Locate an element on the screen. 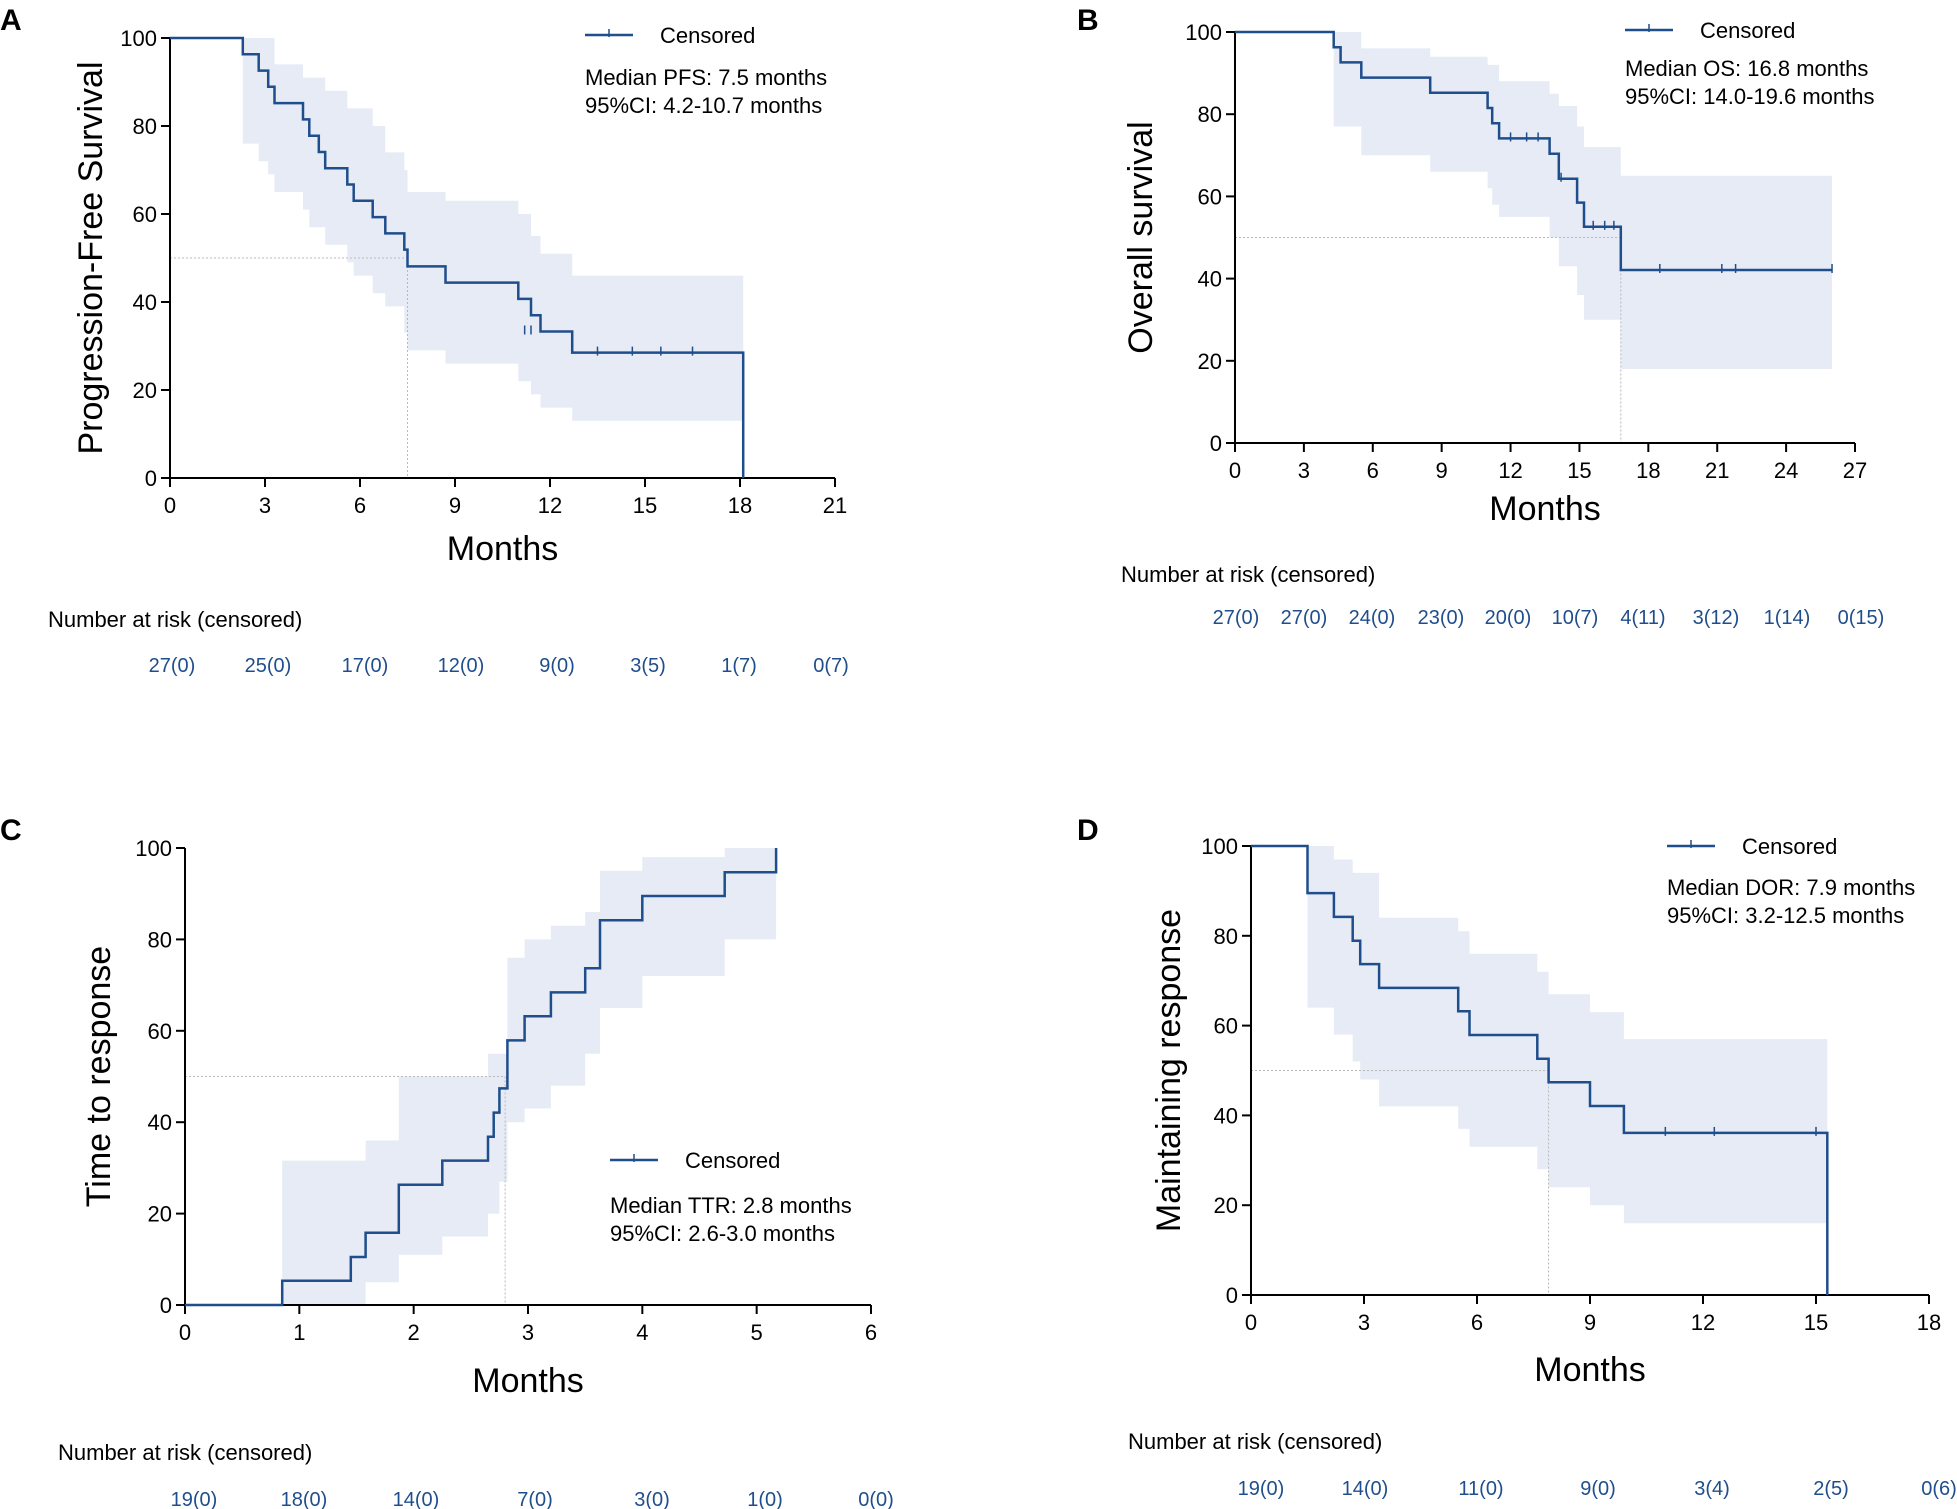 This screenshot has width=1957, height=1509. risk-value: 23(0) is located at coordinates (1441, 618).